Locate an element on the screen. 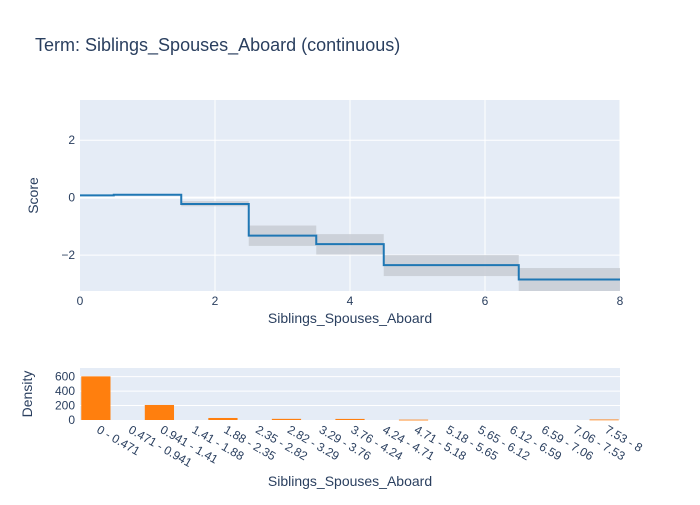  x-axis-label: Siblings_Spouses_Aboard is located at coordinates (350, 318).